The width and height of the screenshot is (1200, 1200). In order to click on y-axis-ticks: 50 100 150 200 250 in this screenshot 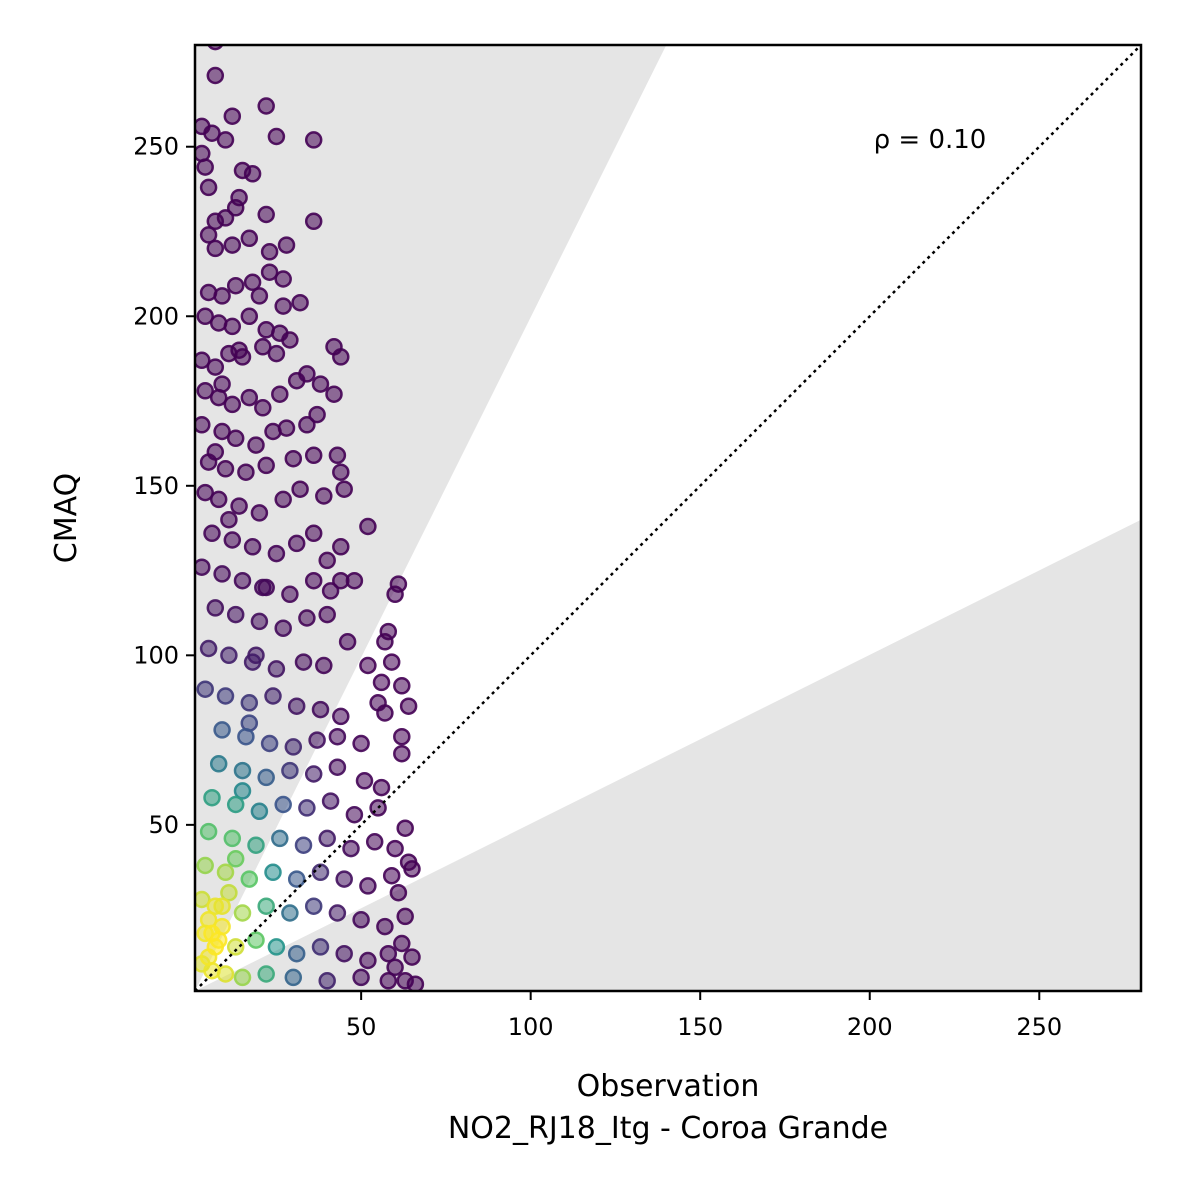, I will do `click(164, 486)`.